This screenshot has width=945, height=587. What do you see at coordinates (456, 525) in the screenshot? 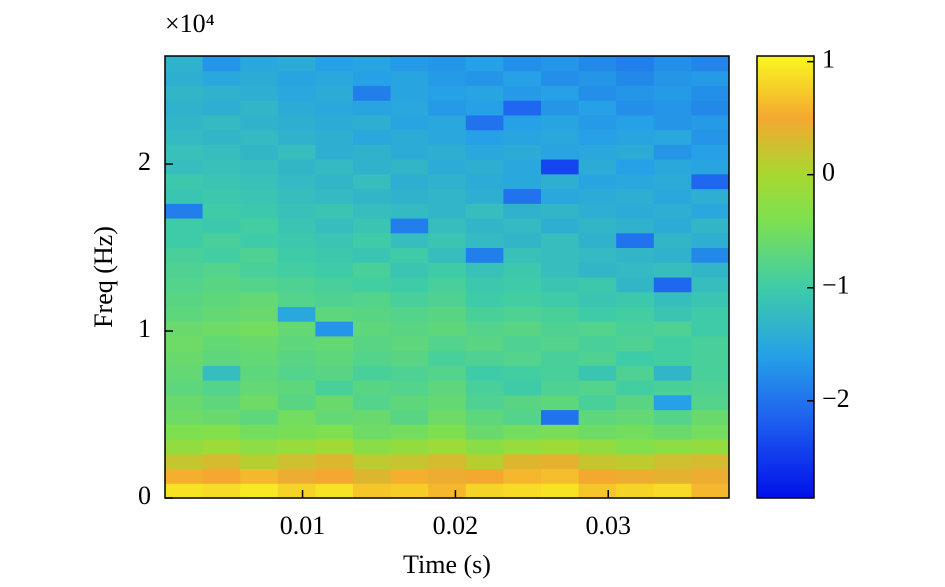
I see `x-tick-label: 0.02` at bounding box center [456, 525].